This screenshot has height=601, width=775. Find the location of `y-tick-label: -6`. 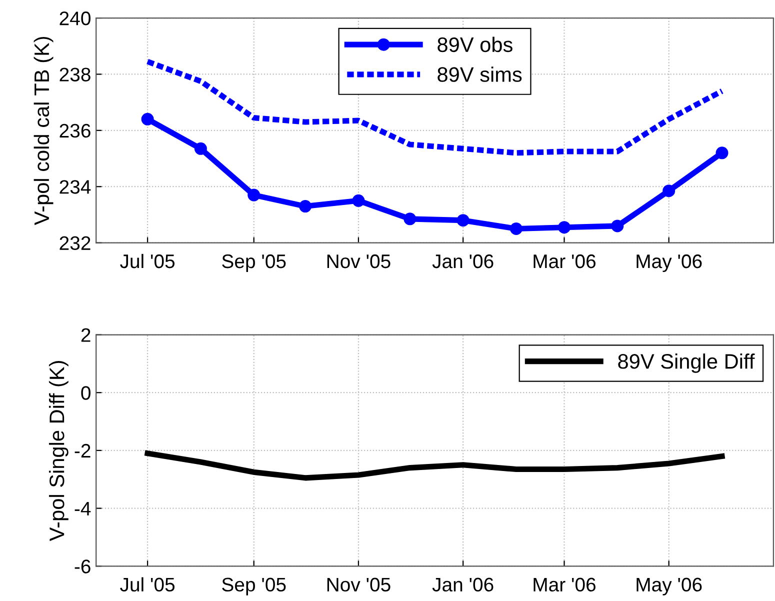

y-tick-label: -6 is located at coordinates (82, 567).